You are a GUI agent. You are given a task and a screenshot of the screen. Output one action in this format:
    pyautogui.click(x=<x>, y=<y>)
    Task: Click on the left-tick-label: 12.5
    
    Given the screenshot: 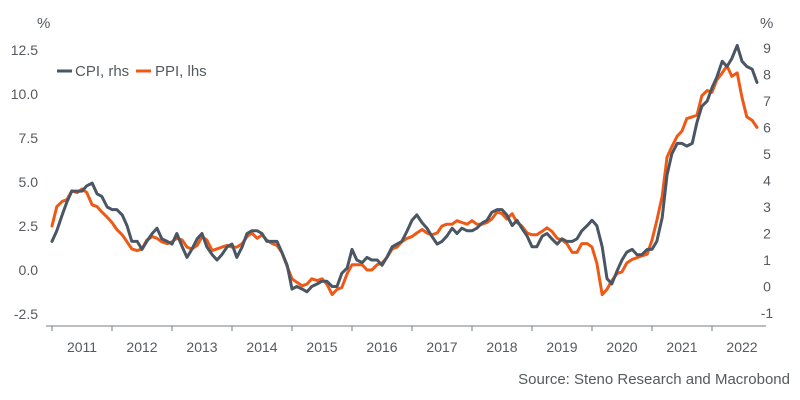 What is the action you would take?
    pyautogui.click(x=24, y=50)
    